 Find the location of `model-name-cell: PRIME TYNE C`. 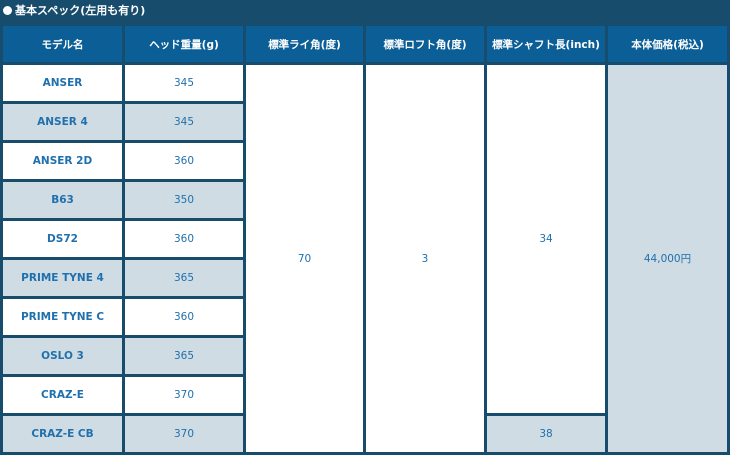

model-name-cell: PRIME TYNE C is located at coordinates (62, 317).